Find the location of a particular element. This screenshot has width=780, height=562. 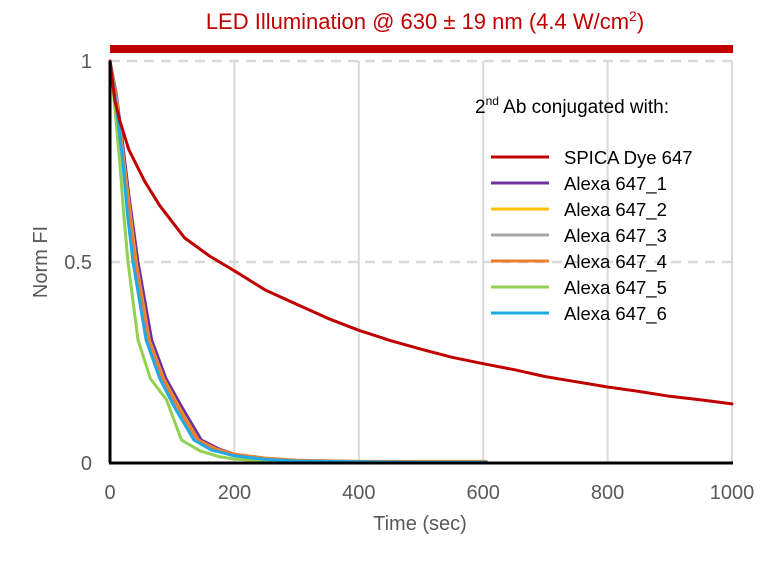

legend-title-sup: nd is located at coordinates (492, 101).